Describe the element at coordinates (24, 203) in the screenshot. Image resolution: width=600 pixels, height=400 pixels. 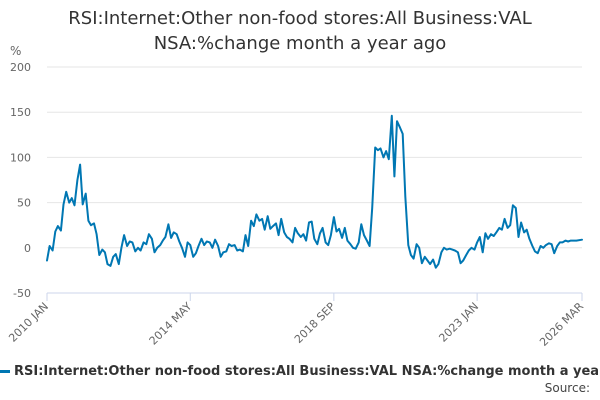
I see `y-tick-label: 50` at that location.